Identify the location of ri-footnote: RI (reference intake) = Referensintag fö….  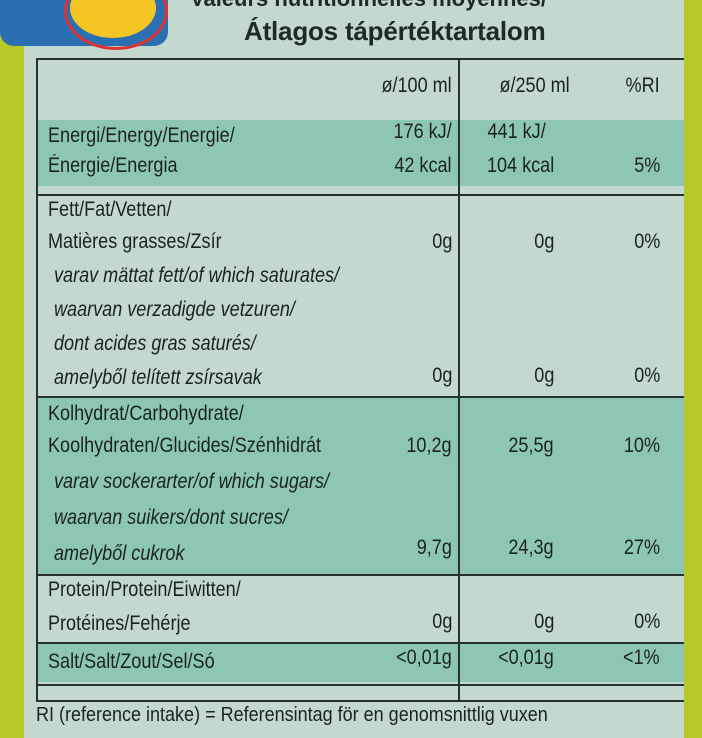
(292, 715).